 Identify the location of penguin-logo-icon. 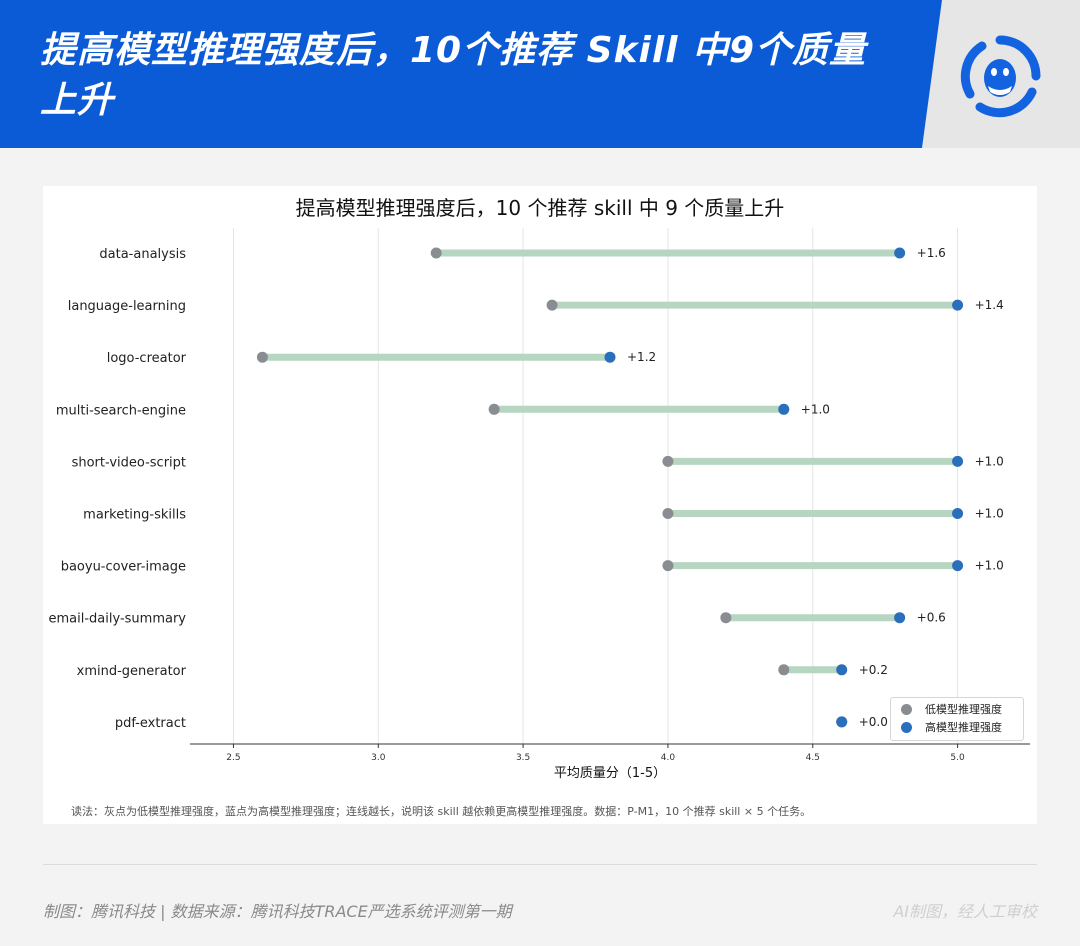
(1000, 76).